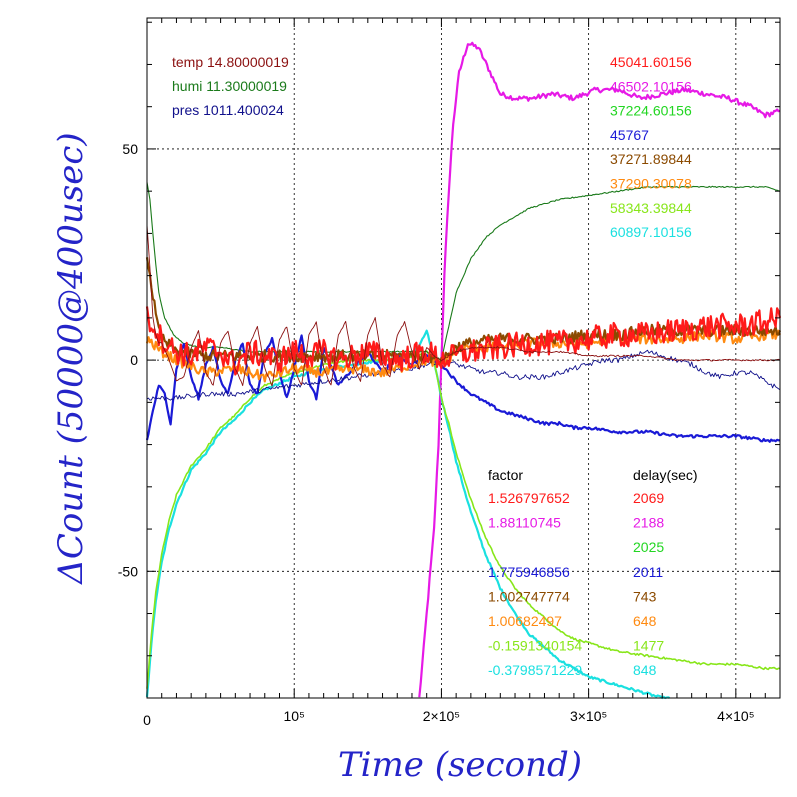 This screenshot has height=797, width=797. Describe the element at coordinates (645, 670) in the screenshot. I see `delay-value: 848` at that location.